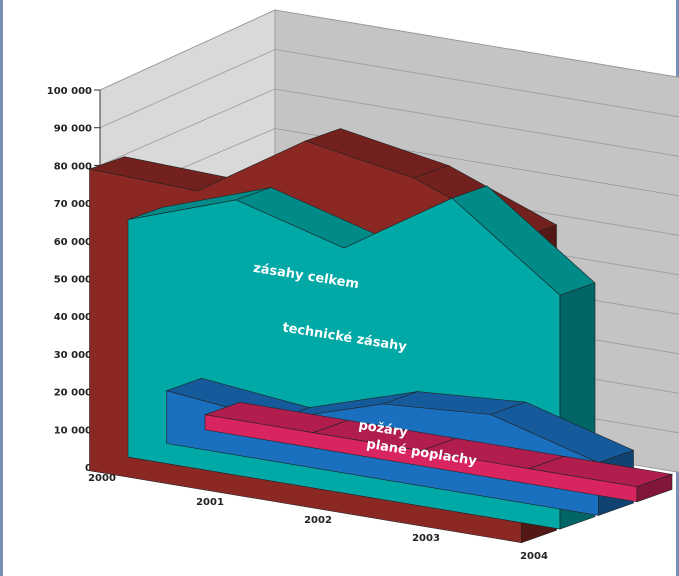  Describe the element at coordinates (102, 478) in the screenshot. I see `x-tick-label: 2000` at that location.